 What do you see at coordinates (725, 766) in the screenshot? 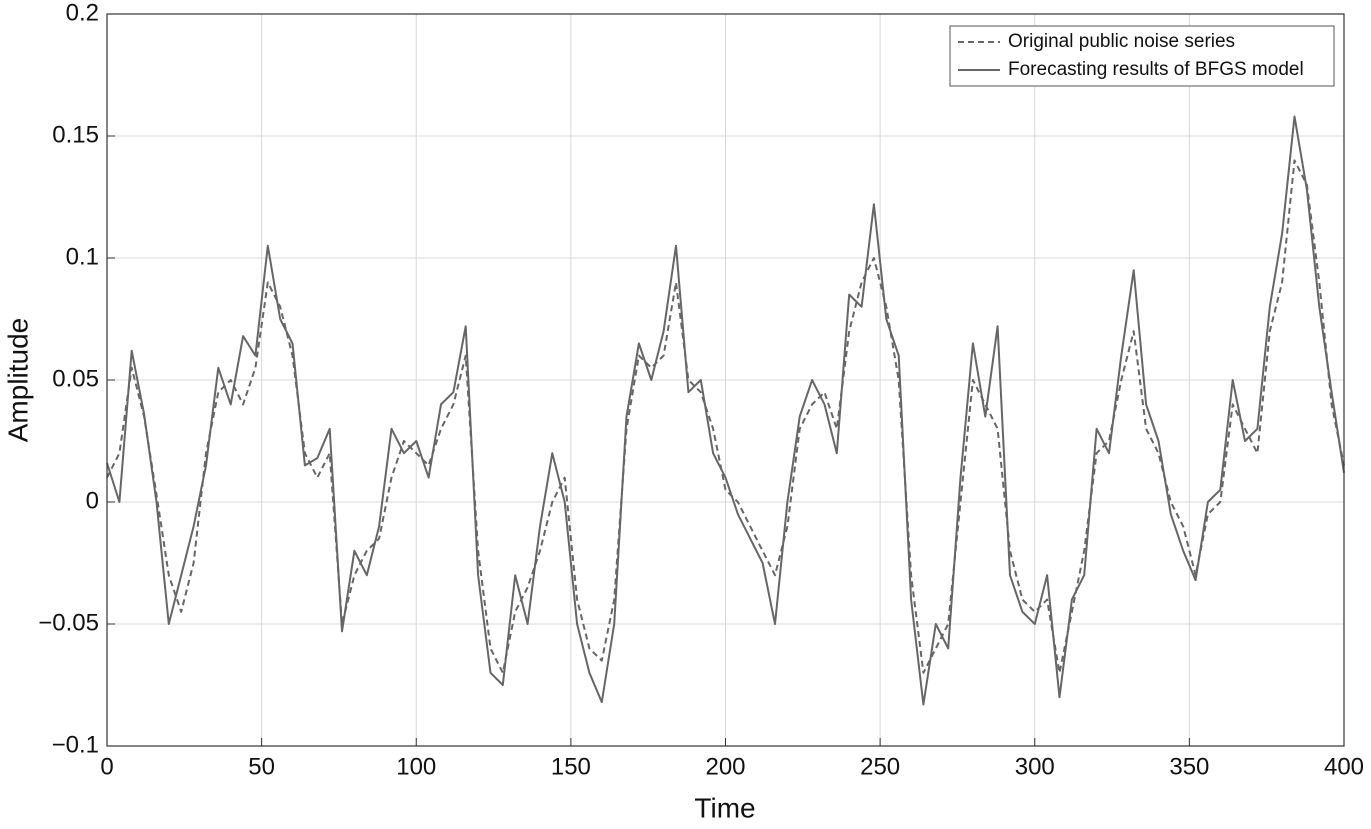
I see `x-tick-label: 200` at bounding box center [725, 766].